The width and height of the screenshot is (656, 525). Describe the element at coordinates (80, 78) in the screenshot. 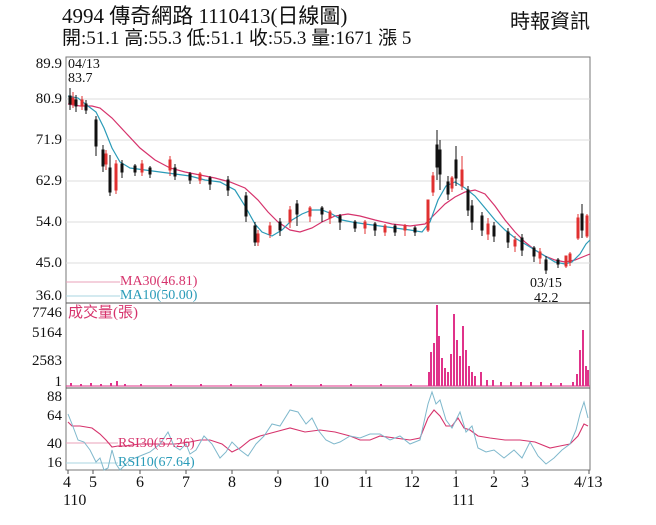

I see `high-value: 83.7` at that location.